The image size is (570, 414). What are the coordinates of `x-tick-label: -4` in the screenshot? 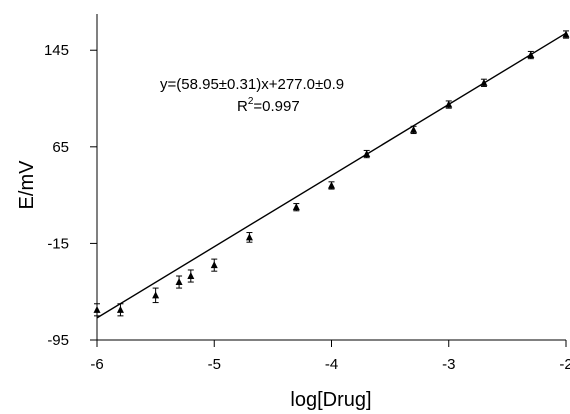 It's located at (331, 364).